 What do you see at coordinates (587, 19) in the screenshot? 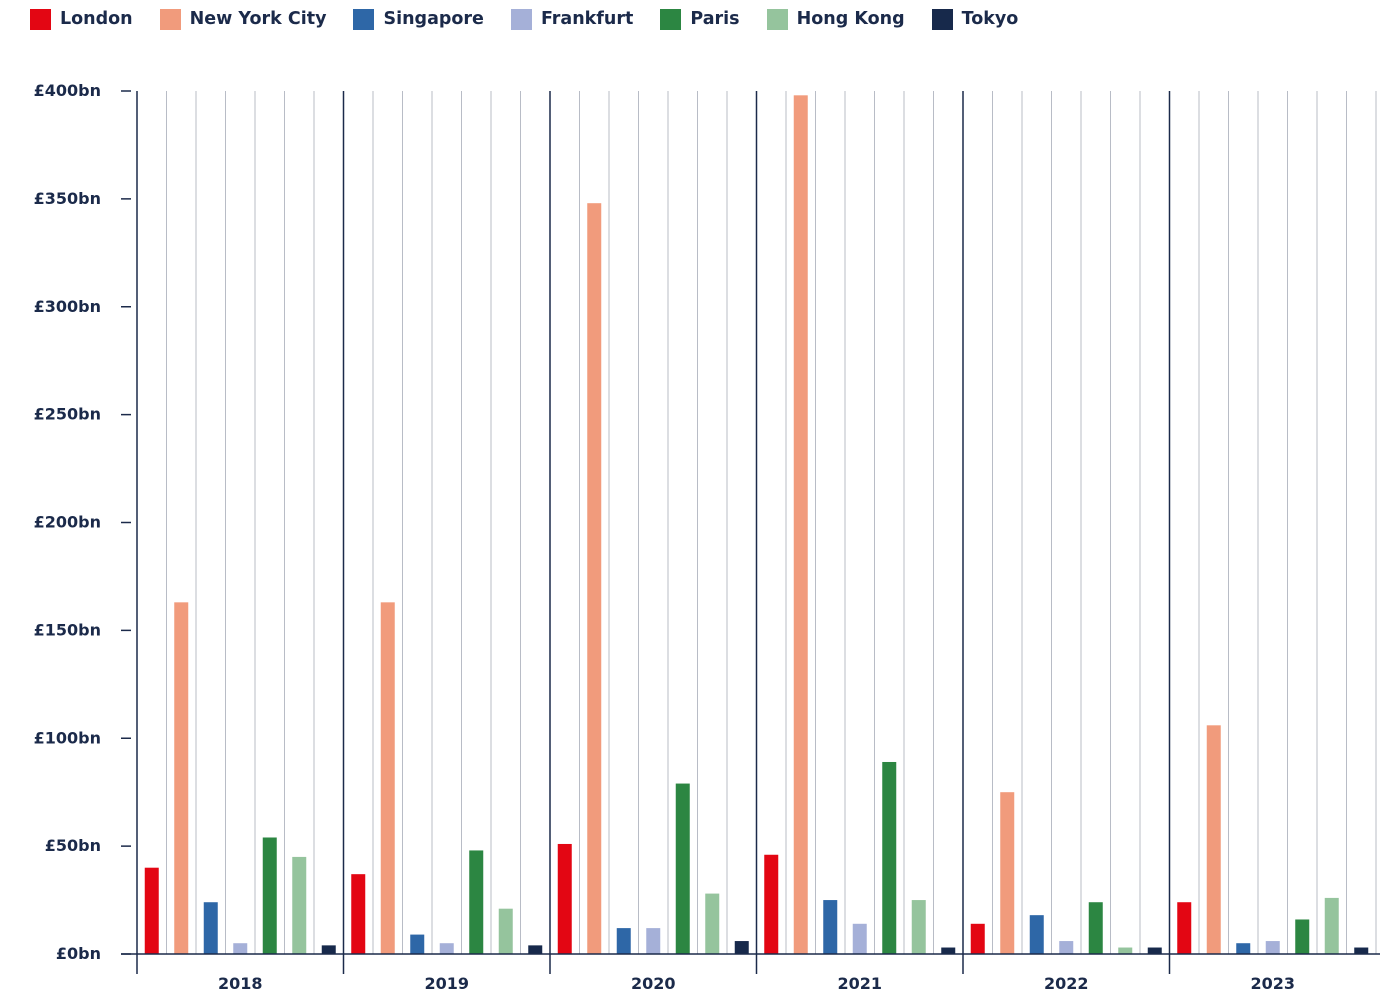
I see `legend-label: Frankfurt` at bounding box center [587, 19].